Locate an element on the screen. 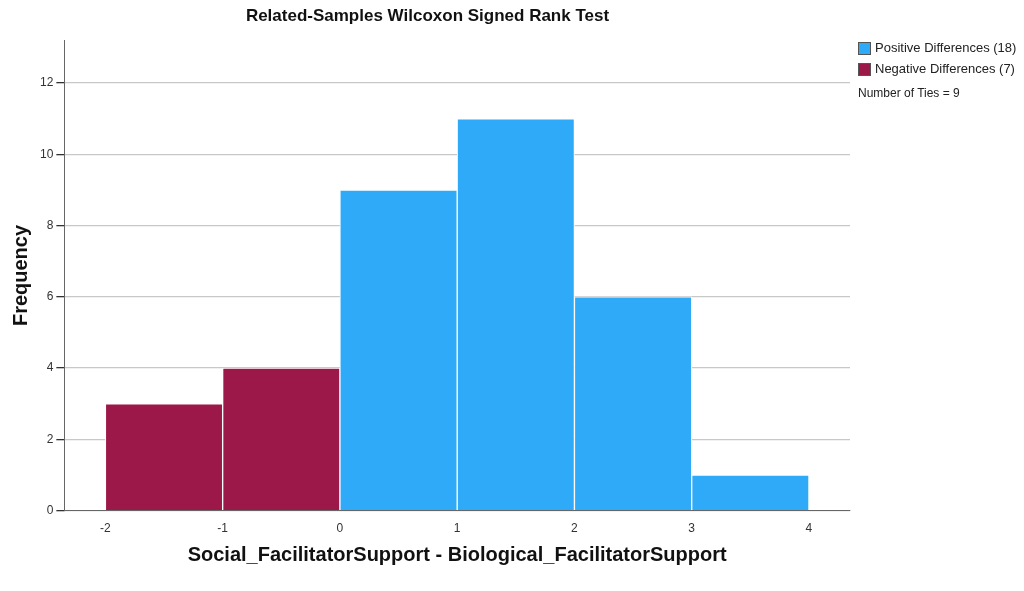 Image resolution: width=1024 pixels, height=591 pixels. x-tick-label: -2 is located at coordinates (106, 528).